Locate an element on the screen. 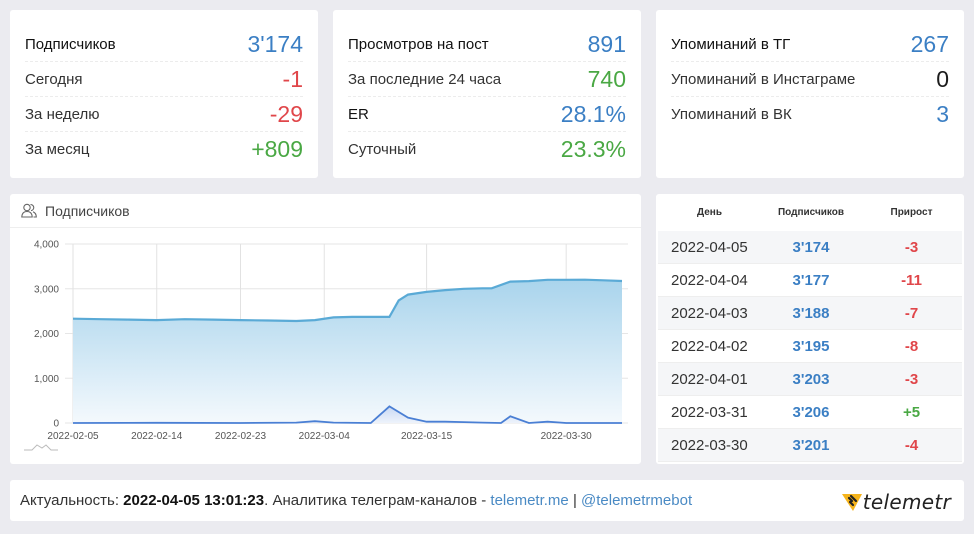 The width and height of the screenshot is (974, 534). stat-row-mentions-vk: Упоминаний в ВК 3 is located at coordinates (810, 114).